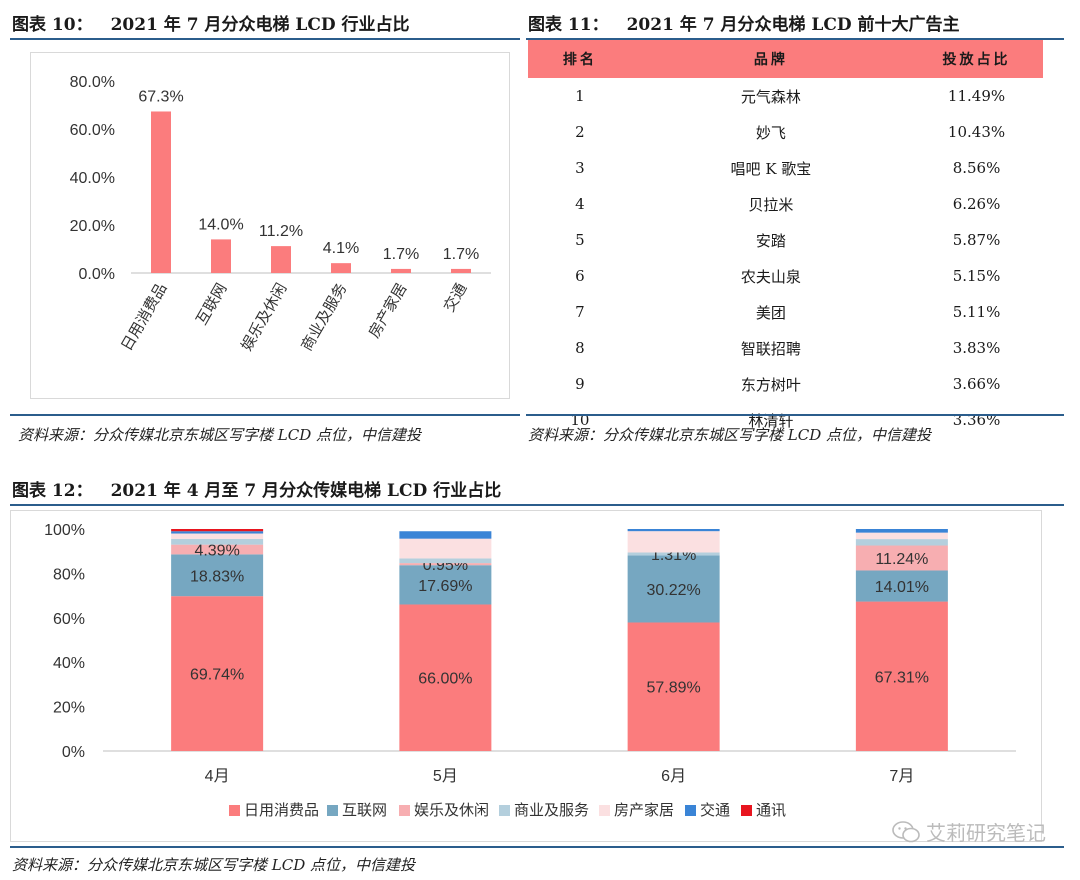 This screenshot has width=1080, height=880. Describe the element at coordinates (770, 240) in the screenshot. I see `cell-brand: 安踏` at that location.